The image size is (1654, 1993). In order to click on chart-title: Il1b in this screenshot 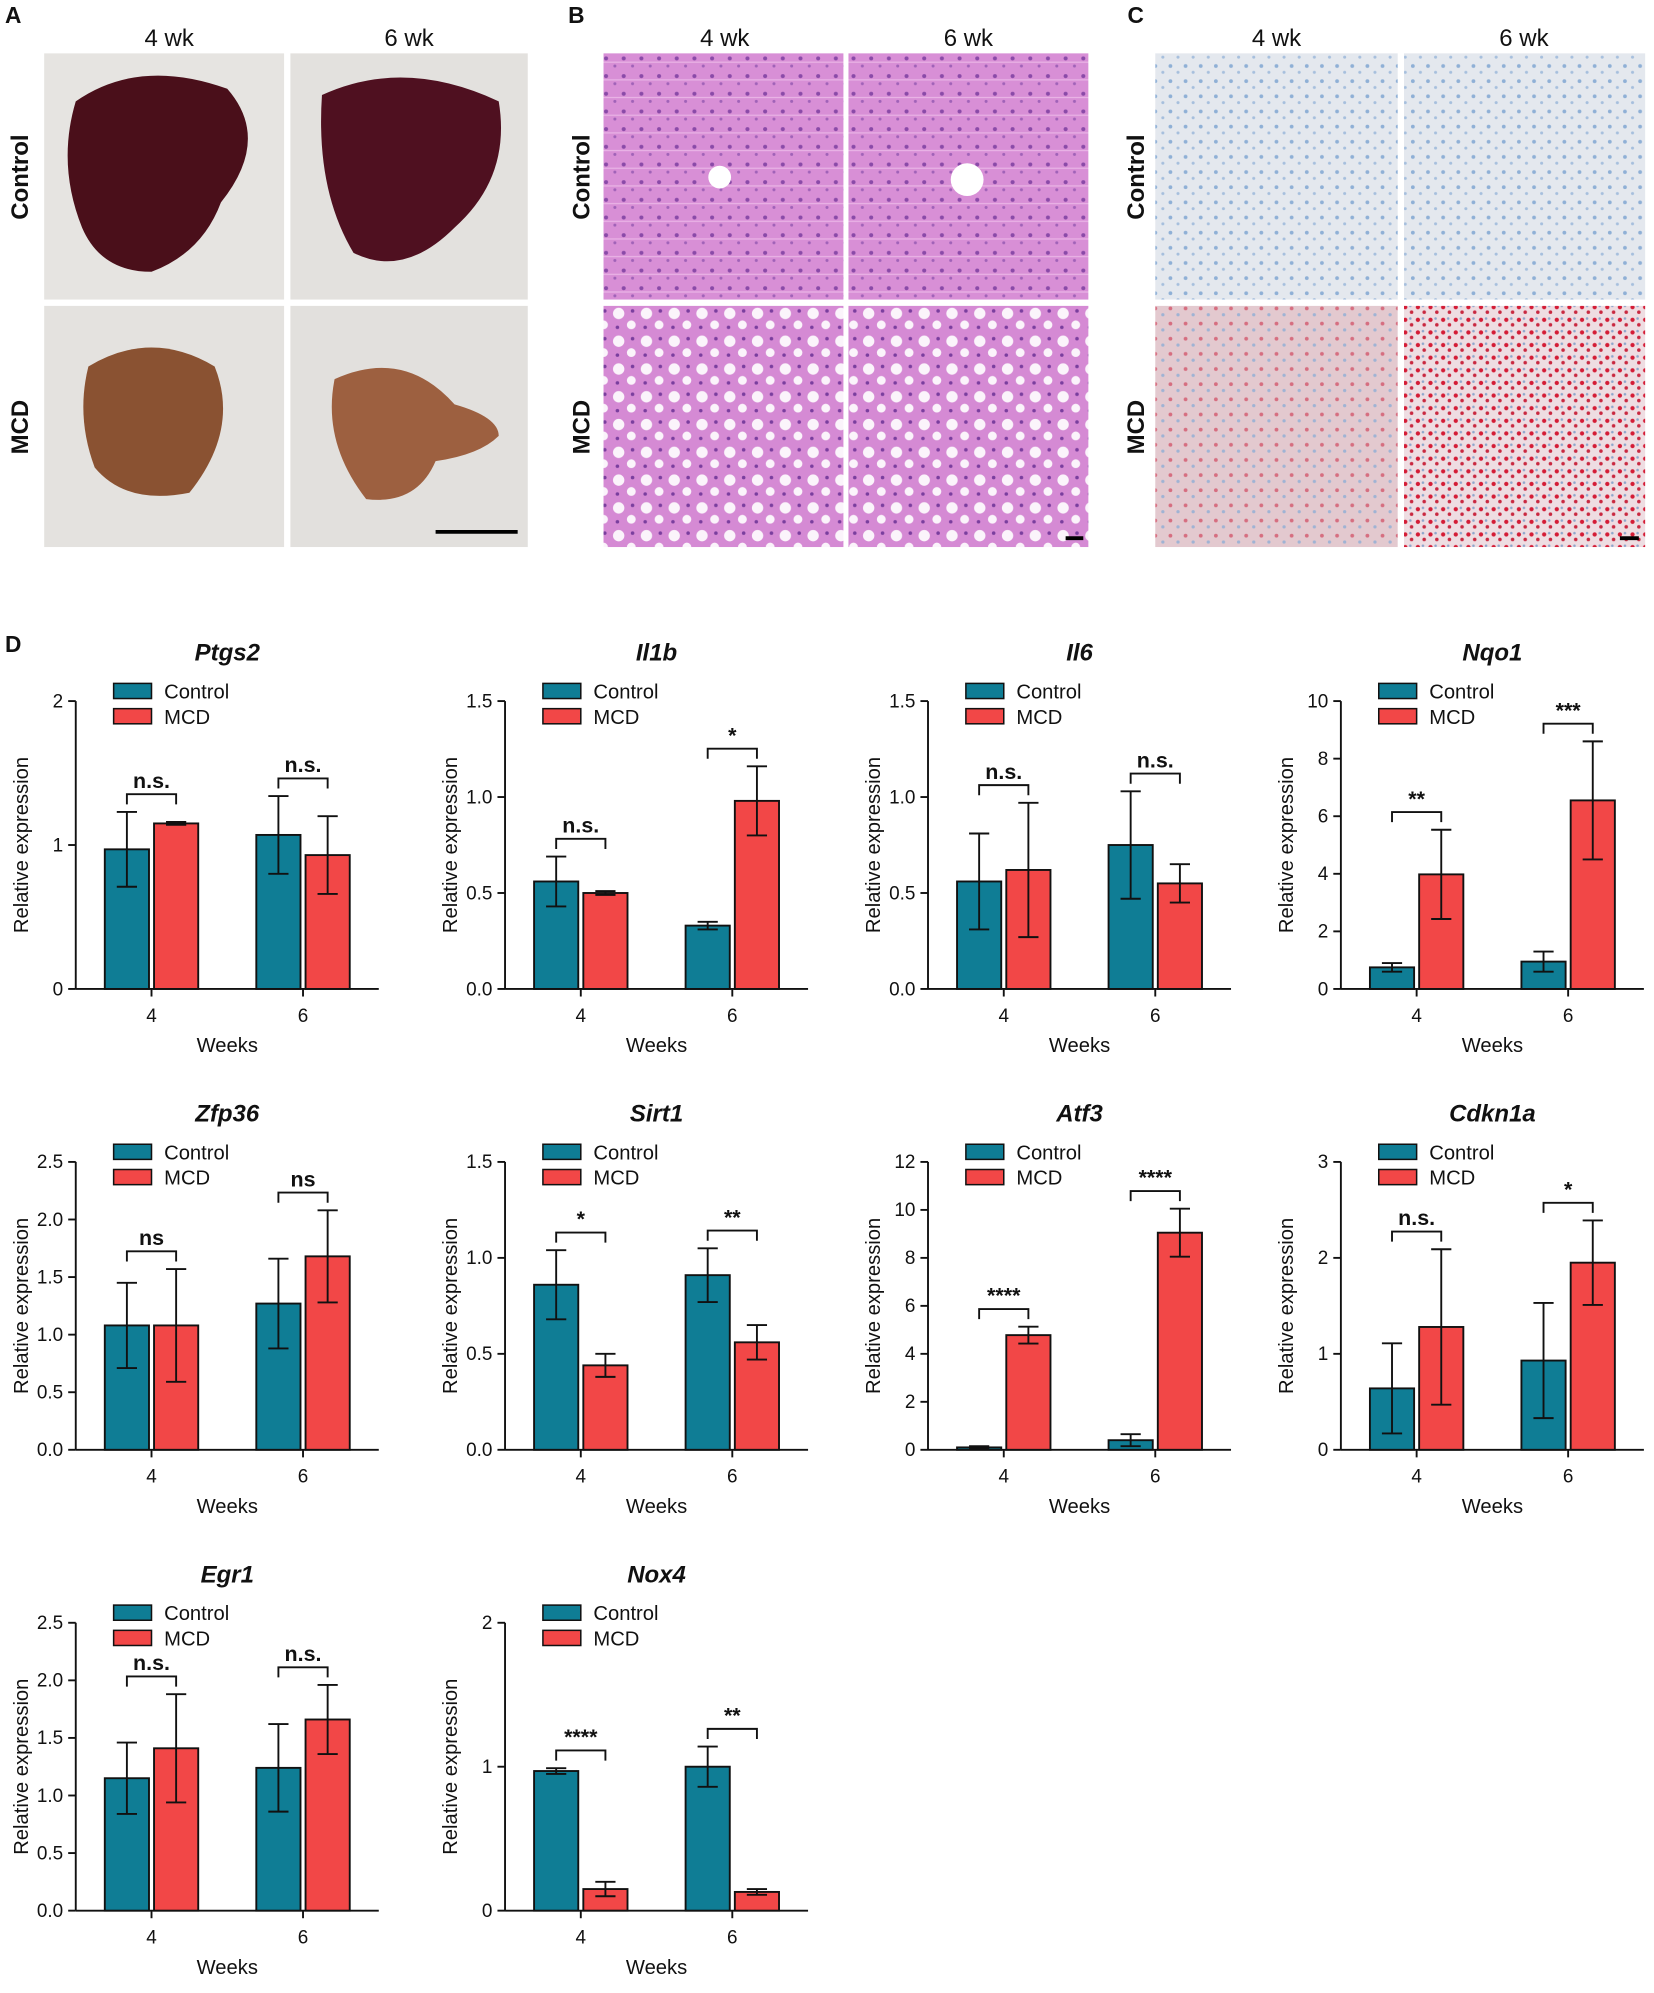, I will do `click(656, 653)`.